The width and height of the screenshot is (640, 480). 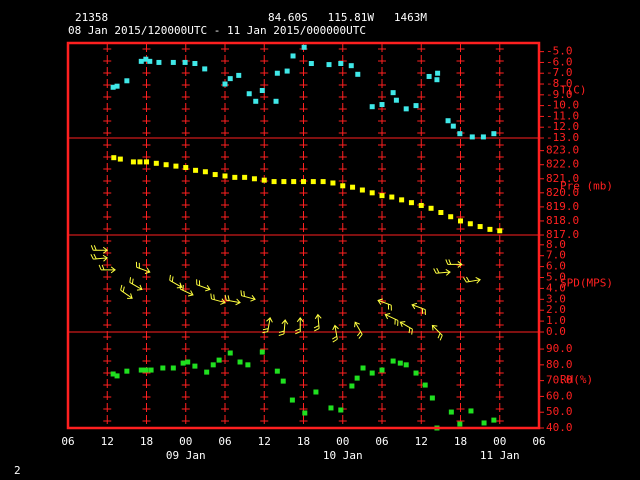 What do you see at coordinates (562, 164) in the screenshot?
I see `y-tick-label: 822.0` at bounding box center [562, 164].